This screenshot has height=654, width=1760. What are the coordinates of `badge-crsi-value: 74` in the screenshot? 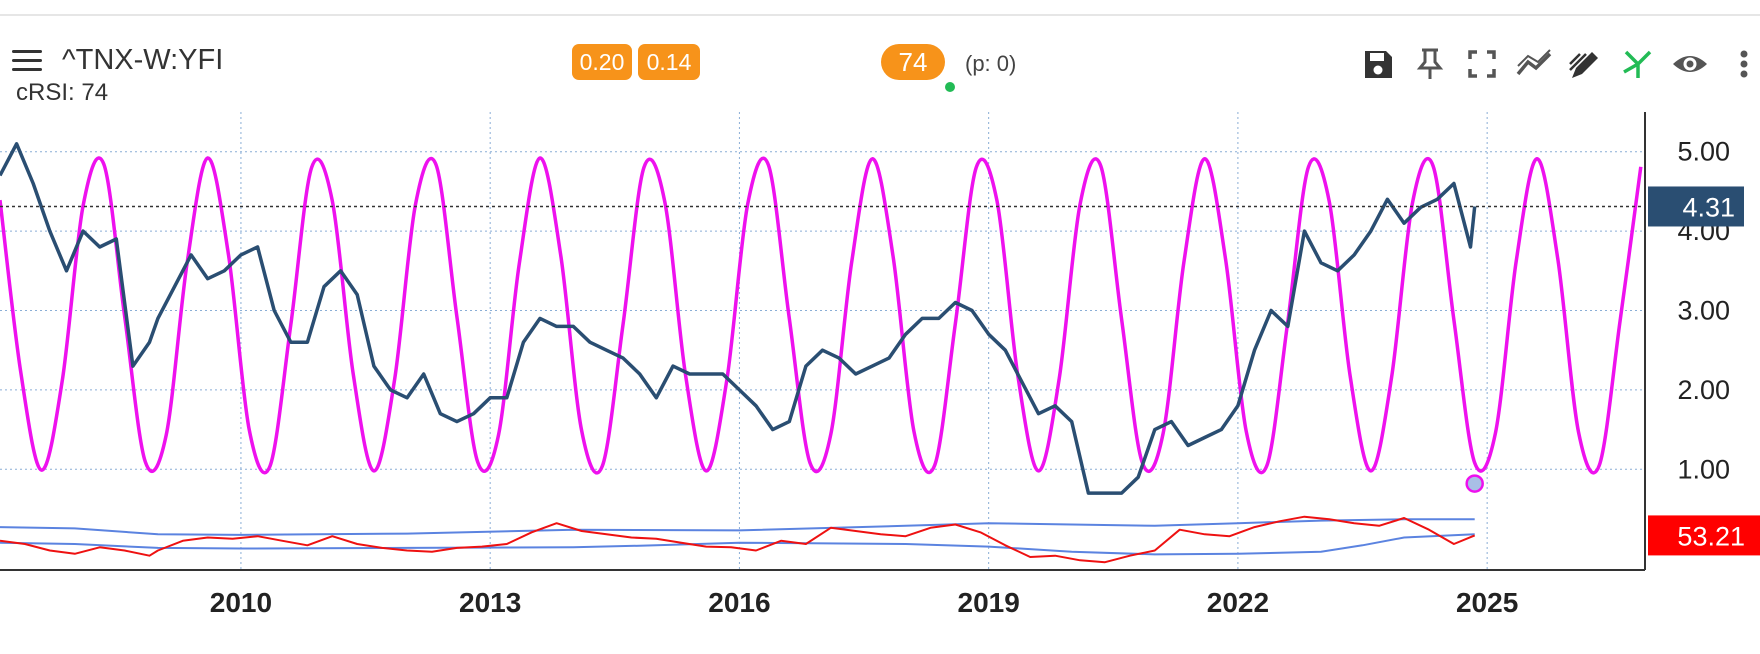 It's located at (913, 62).